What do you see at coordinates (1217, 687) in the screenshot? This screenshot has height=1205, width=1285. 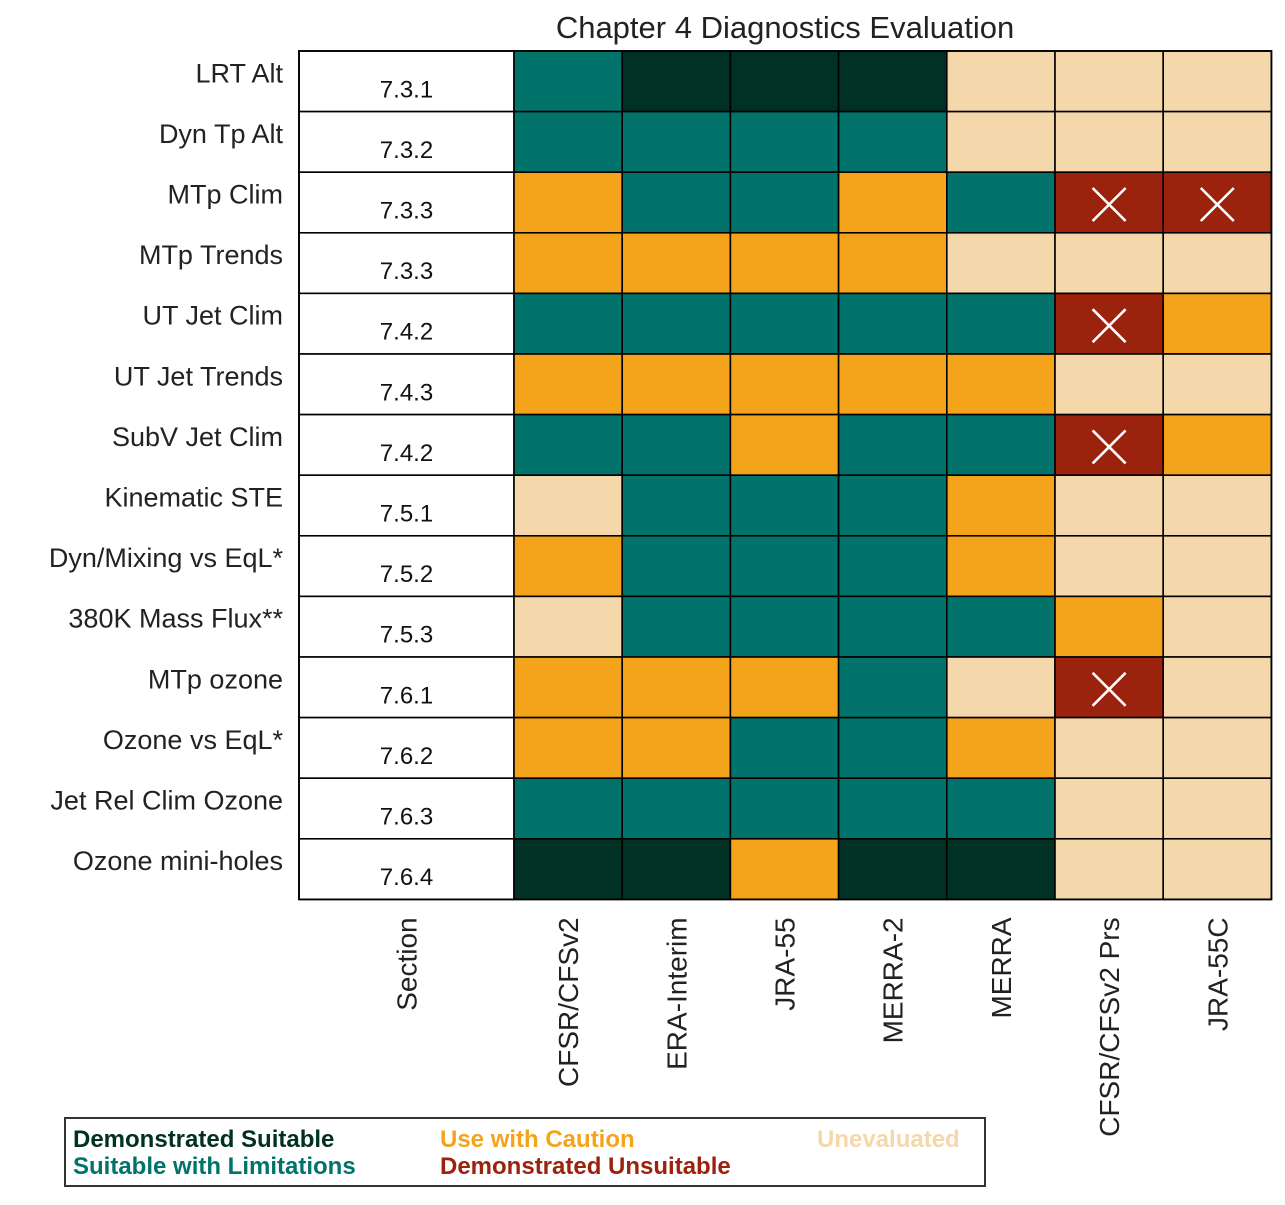 I see `heatmap-cell-mtp-ozone-jra-55c` at bounding box center [1217, 687].